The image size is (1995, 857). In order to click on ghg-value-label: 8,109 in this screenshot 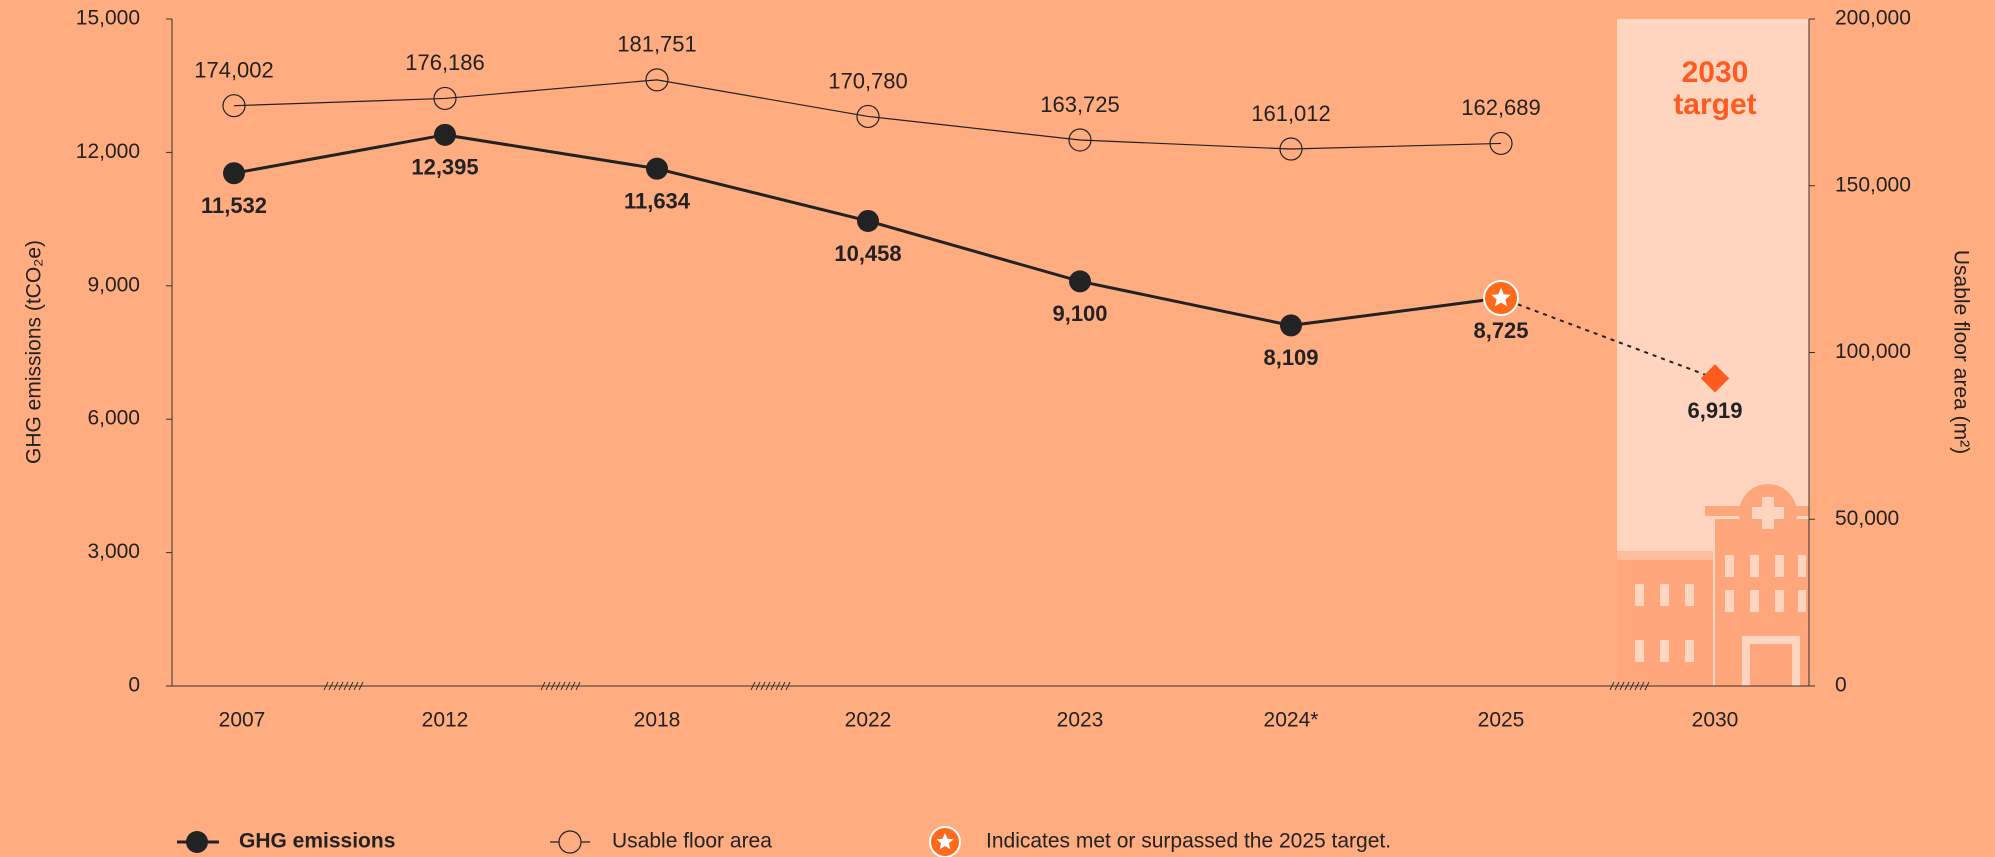, I will do `click(1290, 357)`.